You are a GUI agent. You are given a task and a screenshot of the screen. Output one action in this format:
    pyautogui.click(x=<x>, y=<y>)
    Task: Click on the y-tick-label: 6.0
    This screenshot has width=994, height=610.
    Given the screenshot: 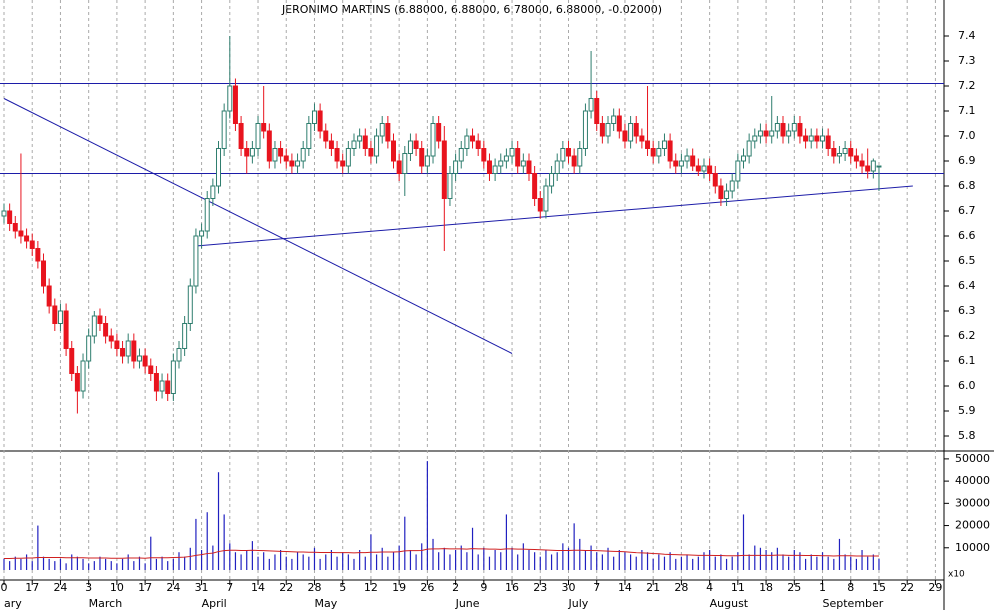 What is the action you would take?
    pyautogui.click(x=967, y=385)
    